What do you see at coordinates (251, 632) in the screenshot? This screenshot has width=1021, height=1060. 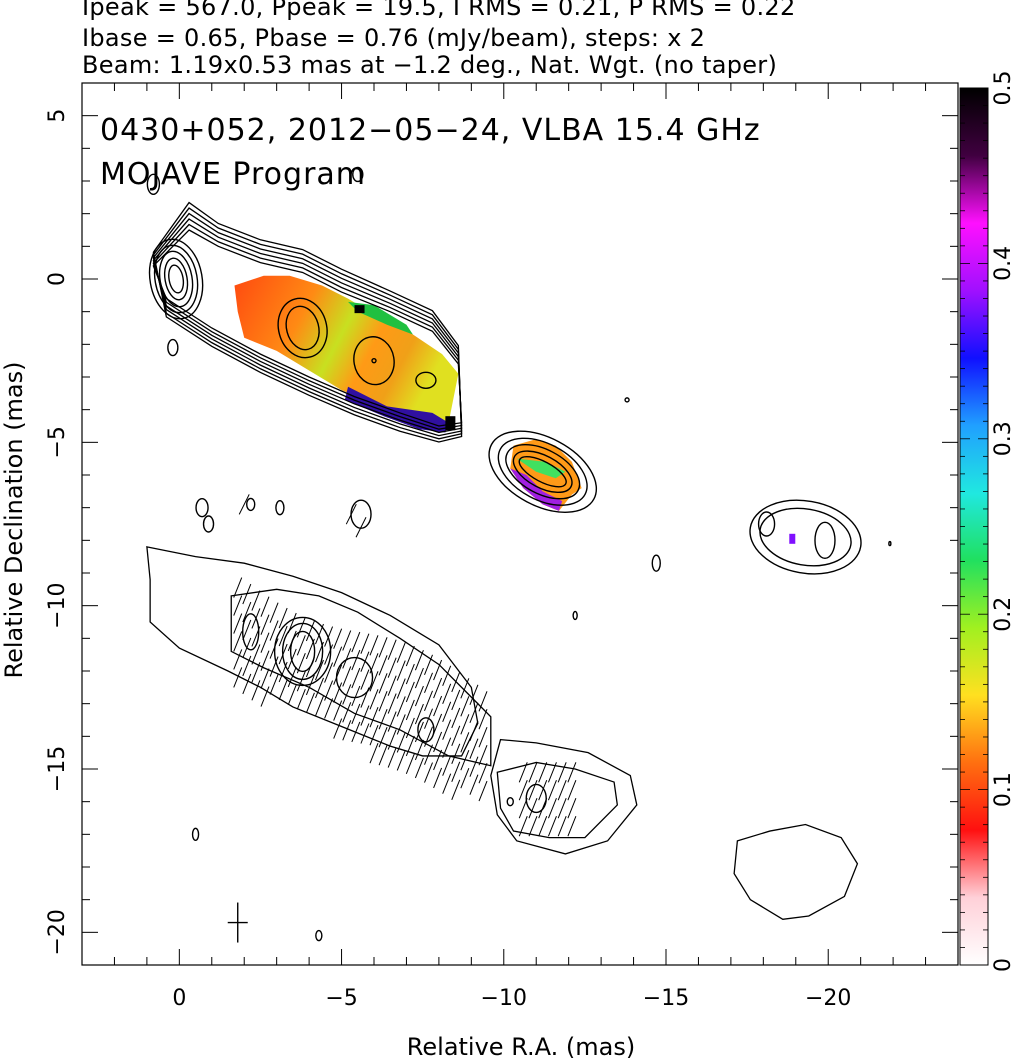 I see `pol-knot-a-contour` at bounding box center [251, 632].